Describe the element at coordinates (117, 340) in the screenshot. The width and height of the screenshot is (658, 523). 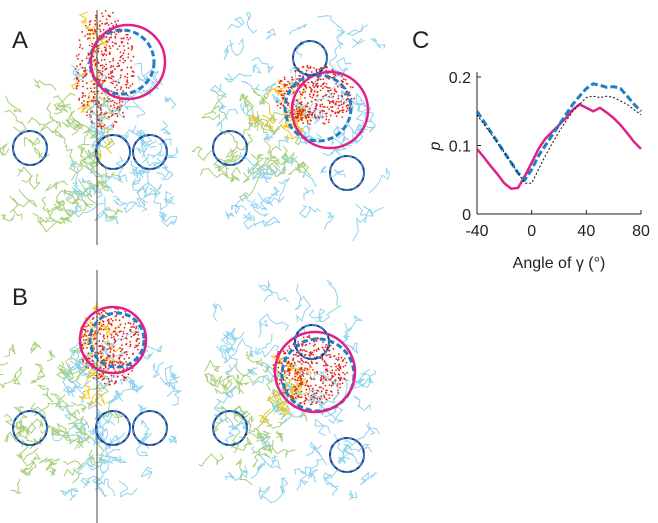
I see `site-circle` at that location.